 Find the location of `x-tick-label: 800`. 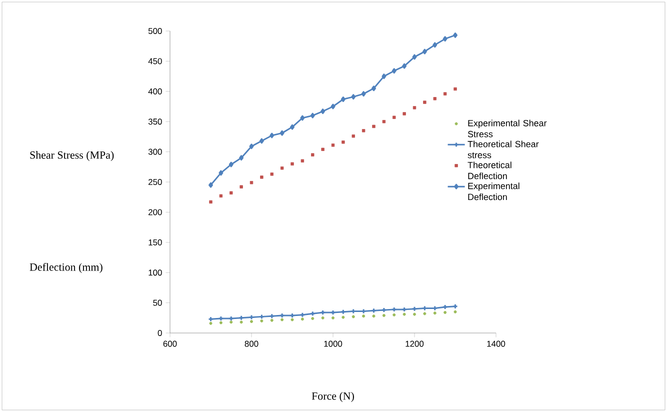

x-tick-label: 800 is located at coordinates (251, 343).